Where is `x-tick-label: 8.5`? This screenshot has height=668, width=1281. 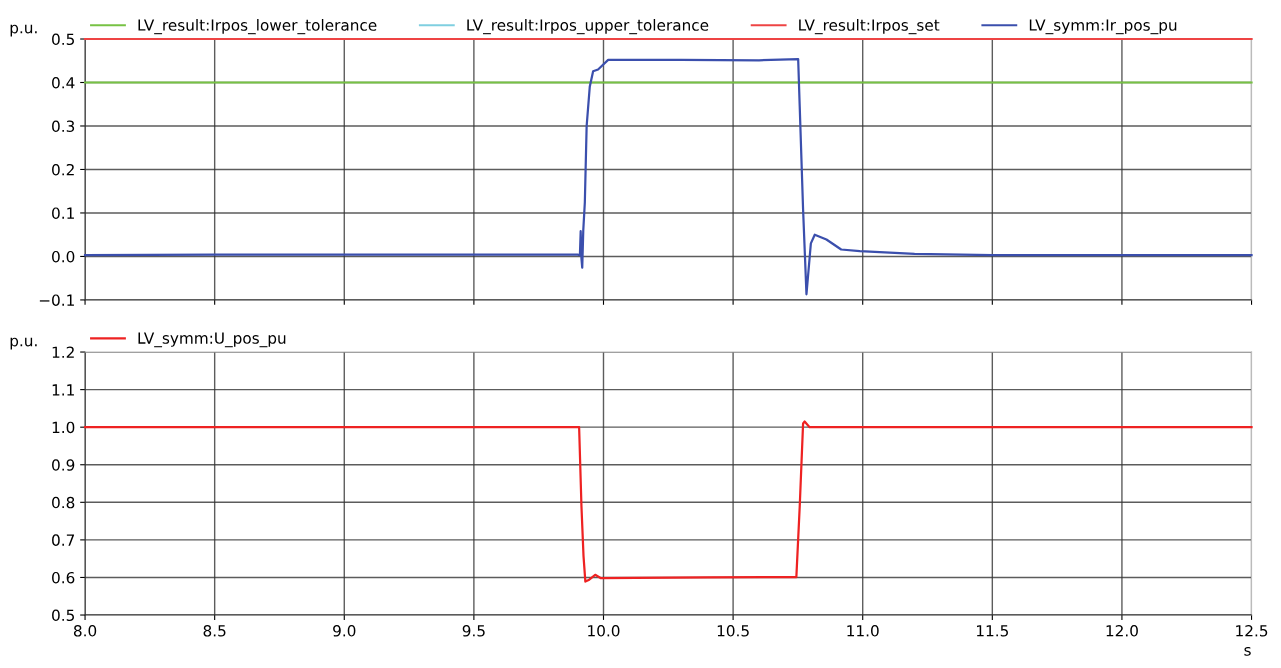
x-tick-label: 8.5 is located at coordinates (214, 631).